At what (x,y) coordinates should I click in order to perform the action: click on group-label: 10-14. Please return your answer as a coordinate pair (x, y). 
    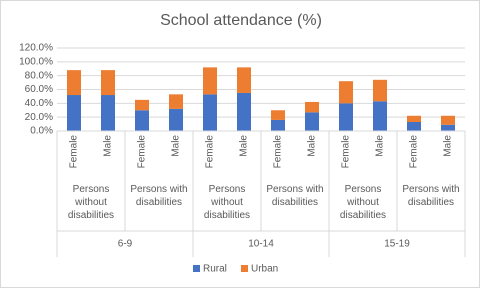
    Looking at the image, I should click on (261, 244).